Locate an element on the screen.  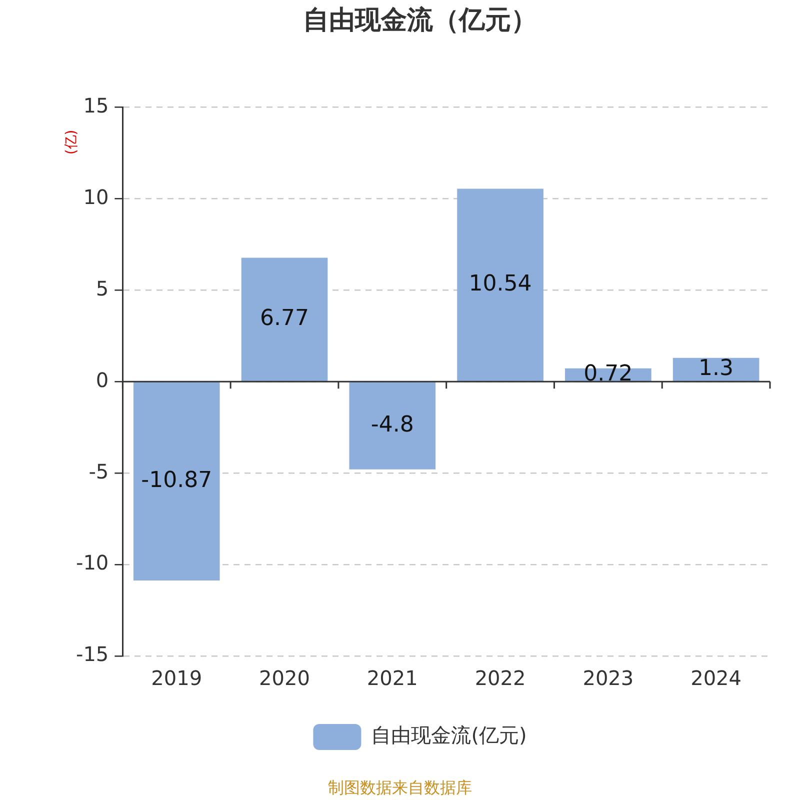
y-tick-label: -5 is located at coordinates (98, 471).